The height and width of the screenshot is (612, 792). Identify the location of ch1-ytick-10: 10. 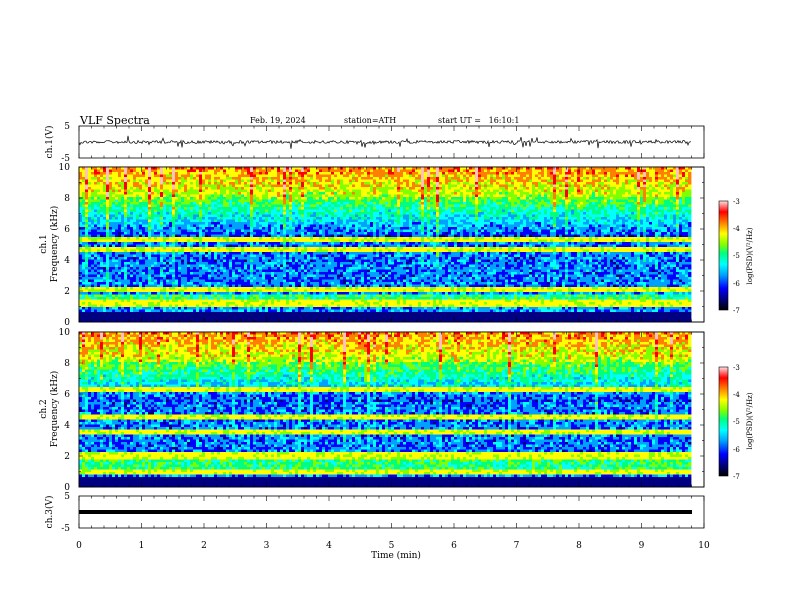
(65, 168).